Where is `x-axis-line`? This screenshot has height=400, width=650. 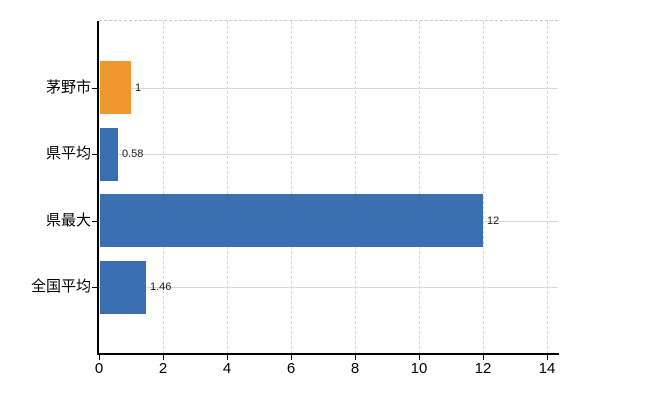 x-axis-line is located at coordinates (328, 354).